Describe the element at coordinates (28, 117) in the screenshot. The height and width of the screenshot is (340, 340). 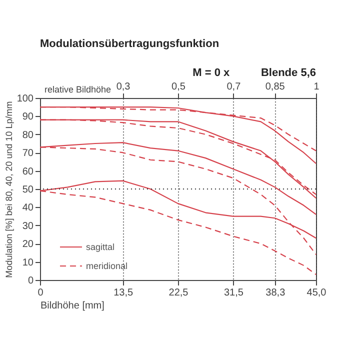
I see `y-tick-label: 90` at that location.